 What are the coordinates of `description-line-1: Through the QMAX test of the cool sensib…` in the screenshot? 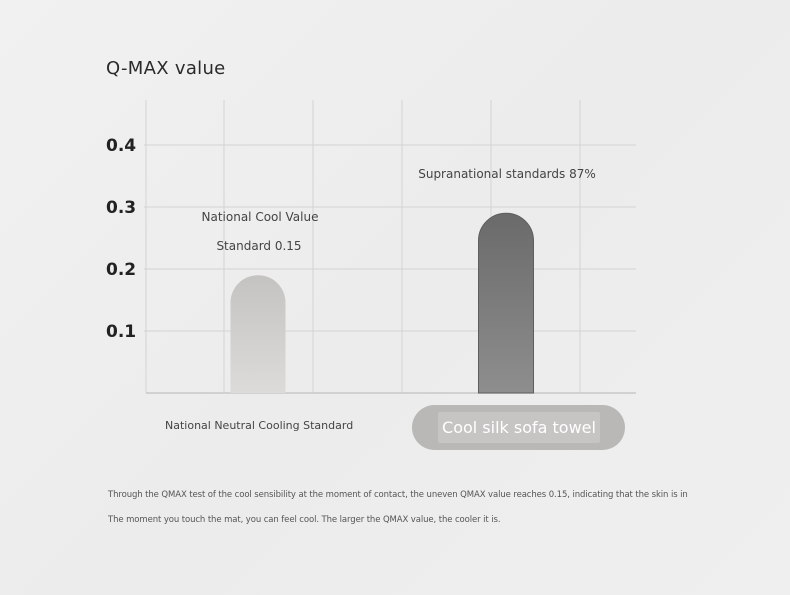 It's located at (398, 495).